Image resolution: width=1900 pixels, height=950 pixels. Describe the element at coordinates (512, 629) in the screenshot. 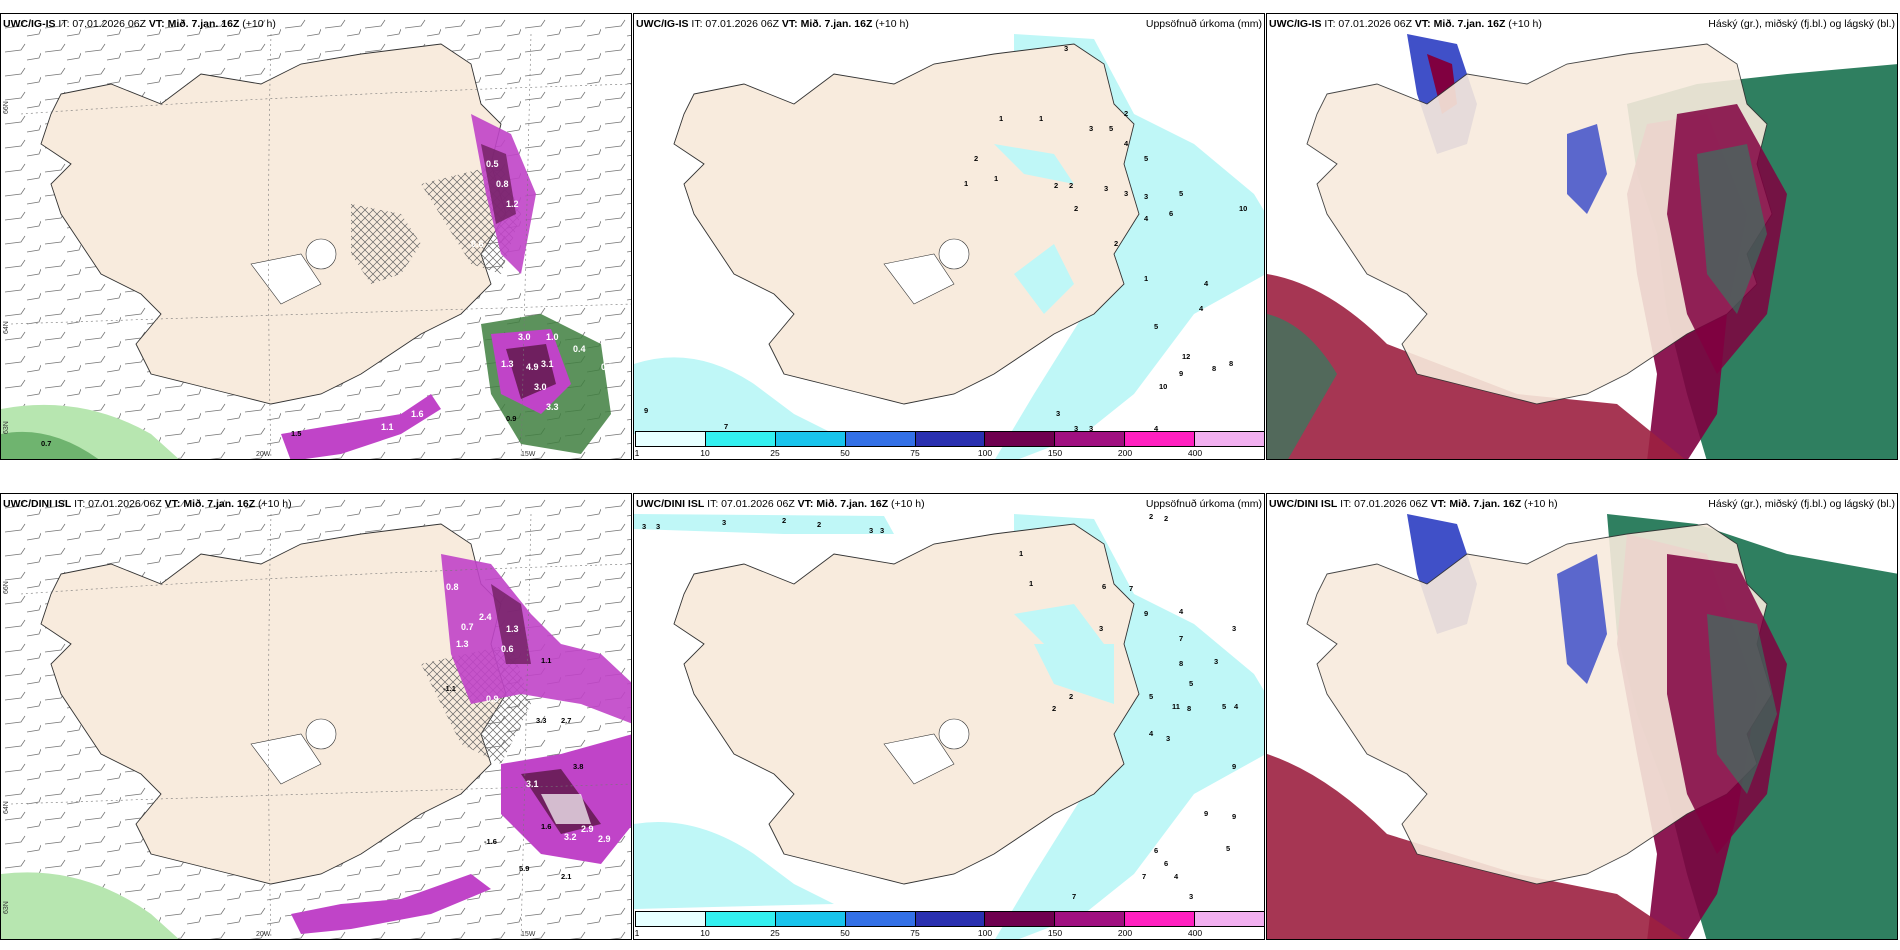

I see `value-label: 1.3` at that location.